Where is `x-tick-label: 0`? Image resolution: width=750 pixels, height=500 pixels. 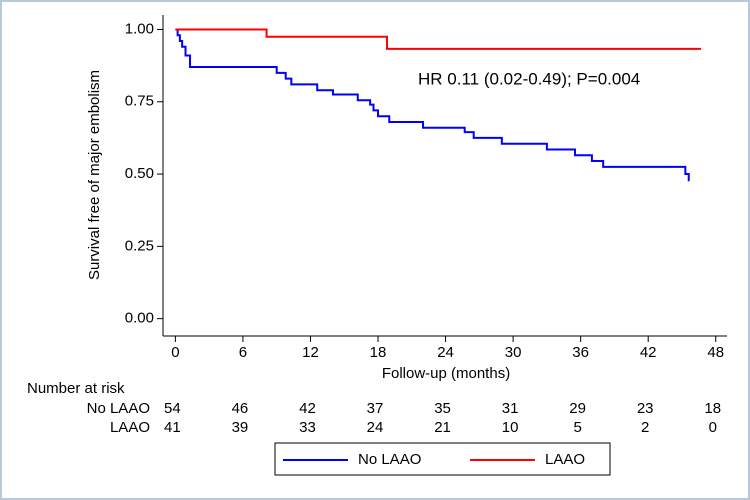
x-tick-label: 0 is located at coordinates (175, 352).